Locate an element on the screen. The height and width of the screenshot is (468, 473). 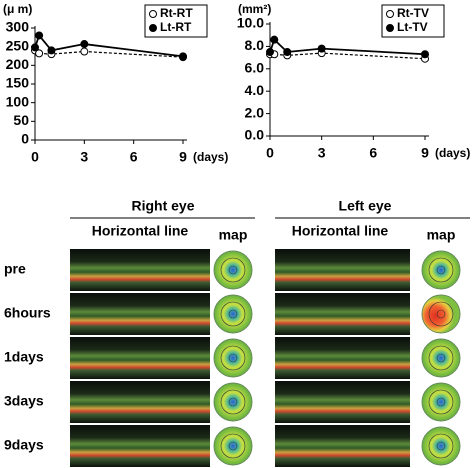
row-label: 6hours is located at coordinates (27, 313).